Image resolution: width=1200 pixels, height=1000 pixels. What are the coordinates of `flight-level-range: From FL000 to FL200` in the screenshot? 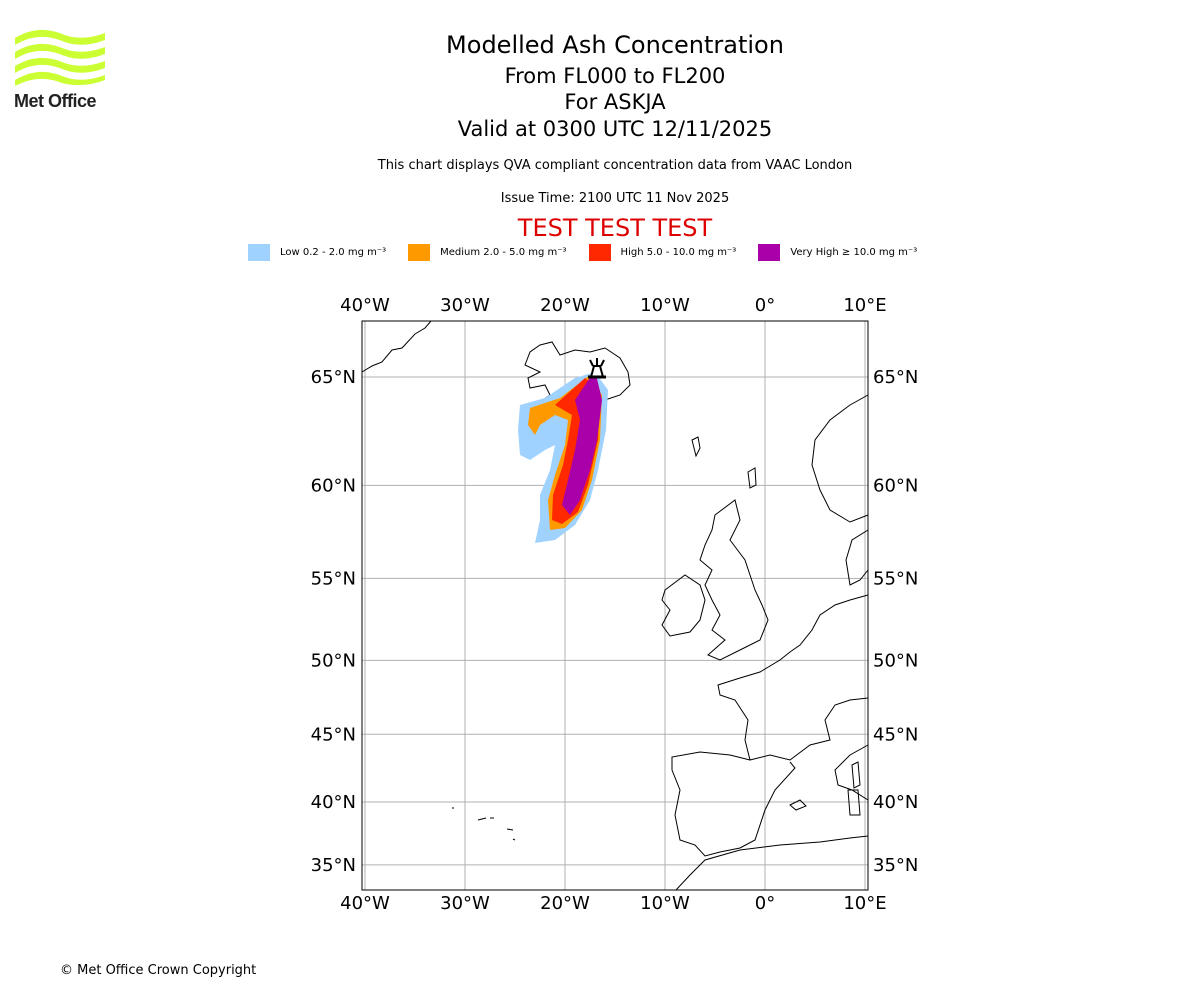 It's located at (615, 76).